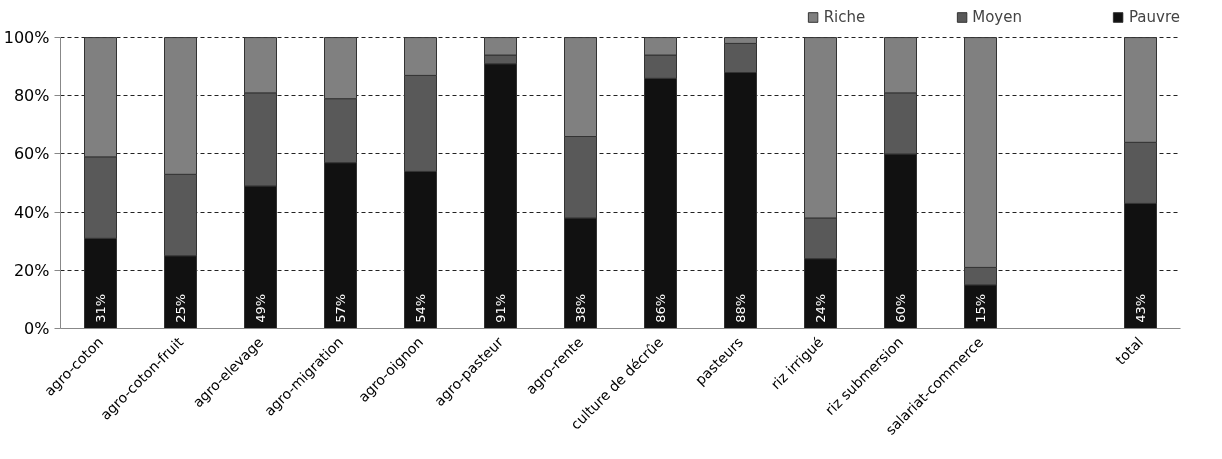 Image resolution: width=1222 pixels, height=459 pixels. Describe the element at coordinates (31, 270) in the screenshot. I see `y-tick-label: 20%` at that location.